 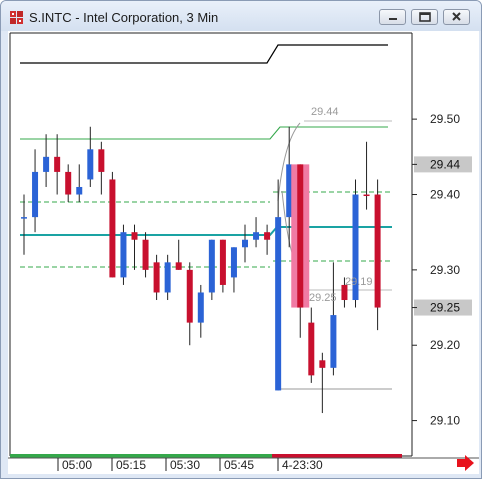 What do you see at coordinates (206, 231) in the screenshot?
I see `teal-mid-line` at bounding box center [206, 231].